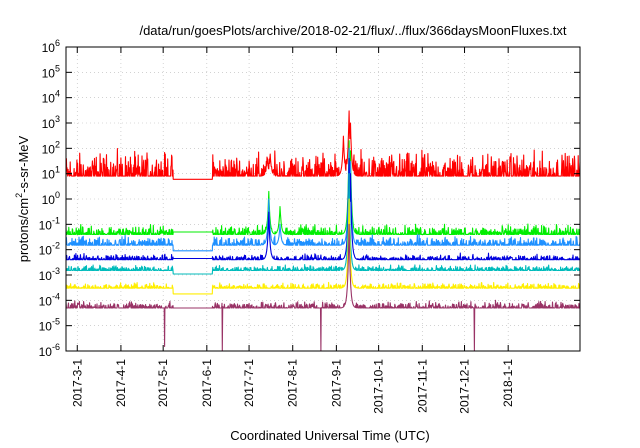 This screenshot has width=640, height=448. What do you see at coordinates (51, 71) in the screenshot?
I see `y-tick-label: 10⁵` at bounding box center [51, 71].